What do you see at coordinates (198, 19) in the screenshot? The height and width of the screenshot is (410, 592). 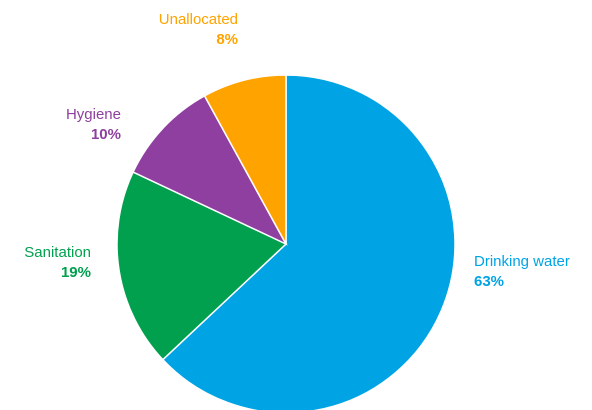 I see `slice-label-unallocated: Unallocated` at bounding box center [198, 19].